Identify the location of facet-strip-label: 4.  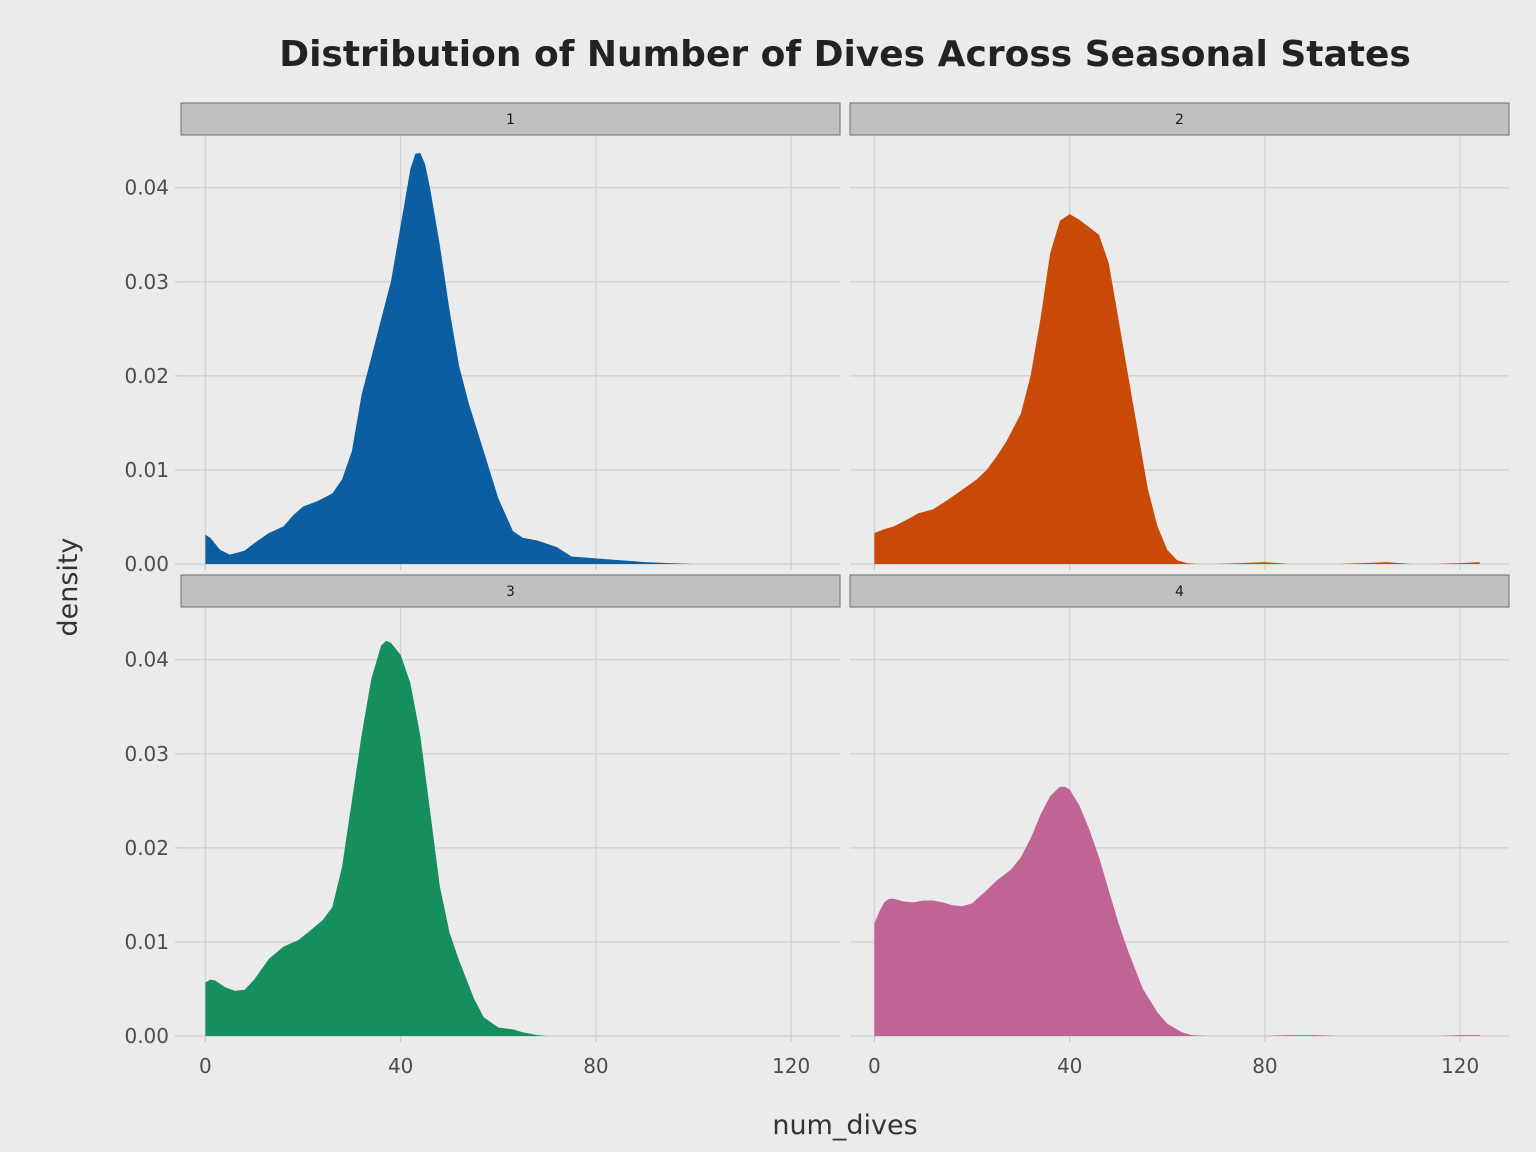
(1179, 592).